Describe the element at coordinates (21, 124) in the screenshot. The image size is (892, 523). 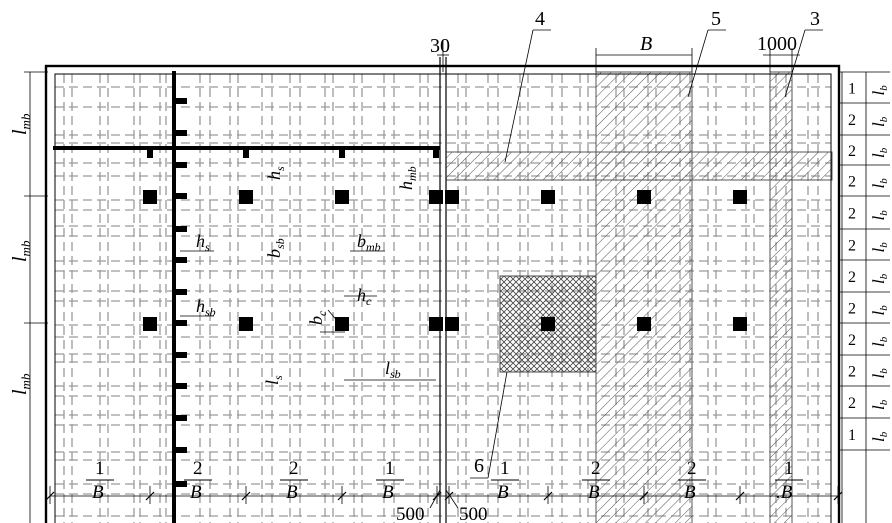
I see `label-lmb-1: lmb` at that location.